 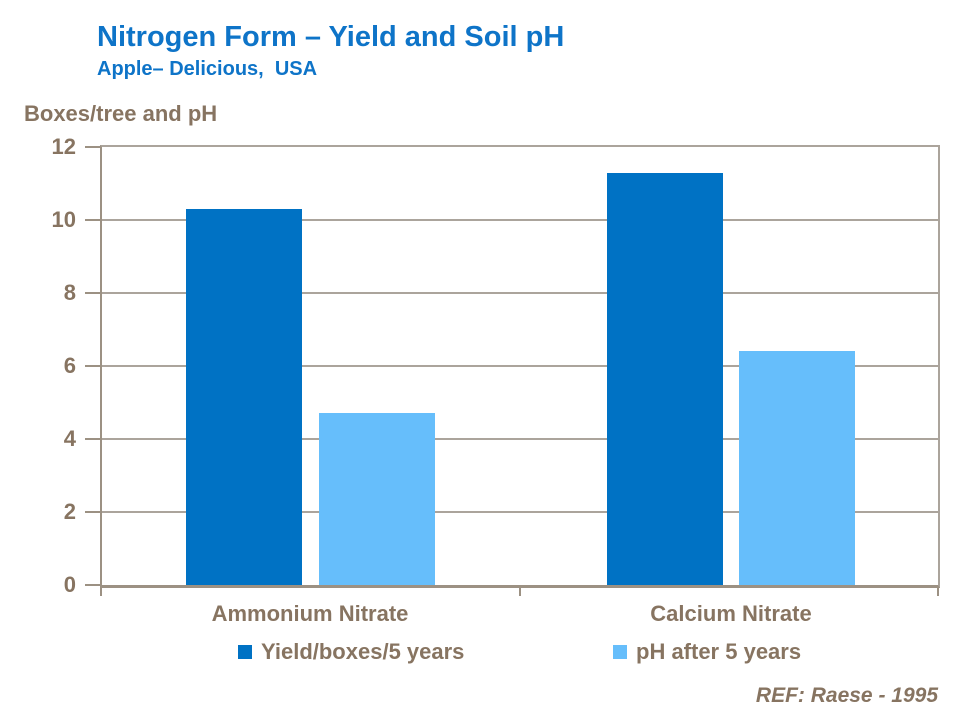 I want to click on chart-title: Nitrogen Form – Yield and Soil pH, so click(x=331, y=37).